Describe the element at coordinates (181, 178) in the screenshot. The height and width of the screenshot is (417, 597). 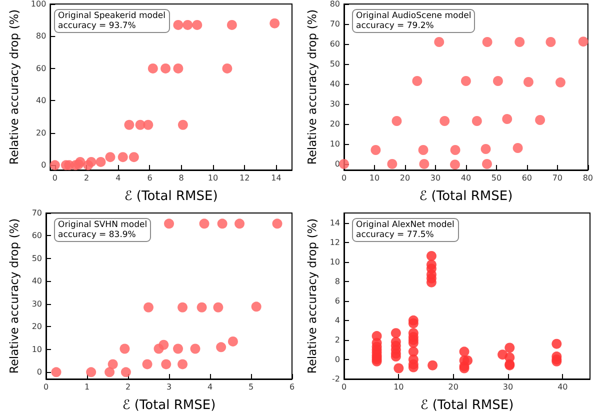
I see `x-tick-label: 8` at that location.